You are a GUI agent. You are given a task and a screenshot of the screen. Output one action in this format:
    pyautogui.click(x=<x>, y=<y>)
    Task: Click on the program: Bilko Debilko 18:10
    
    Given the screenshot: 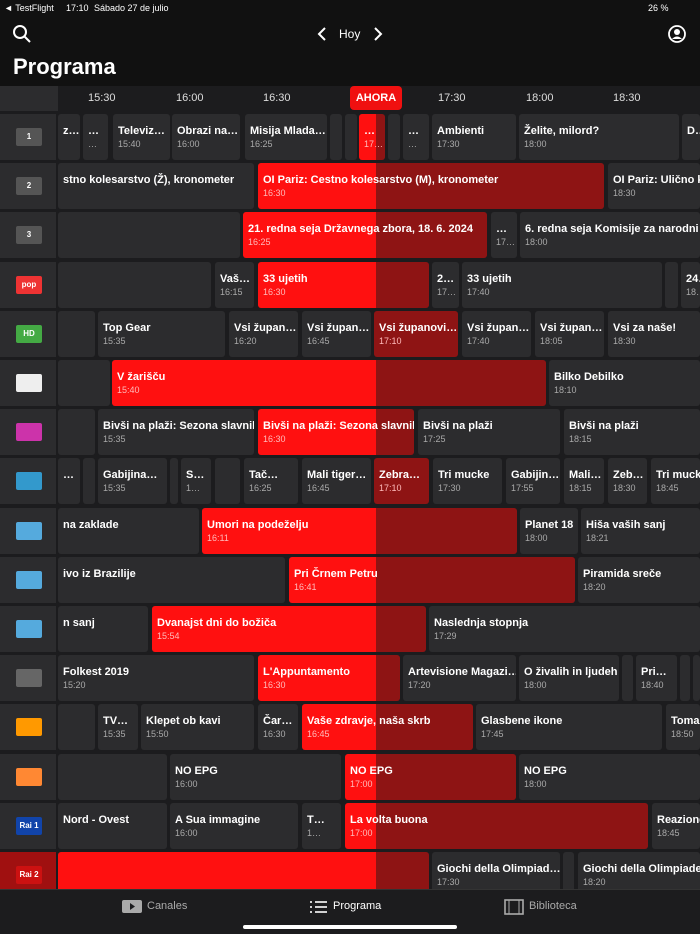 What is the action you would take?
    pyautogui.click(x=624, y=383)
    